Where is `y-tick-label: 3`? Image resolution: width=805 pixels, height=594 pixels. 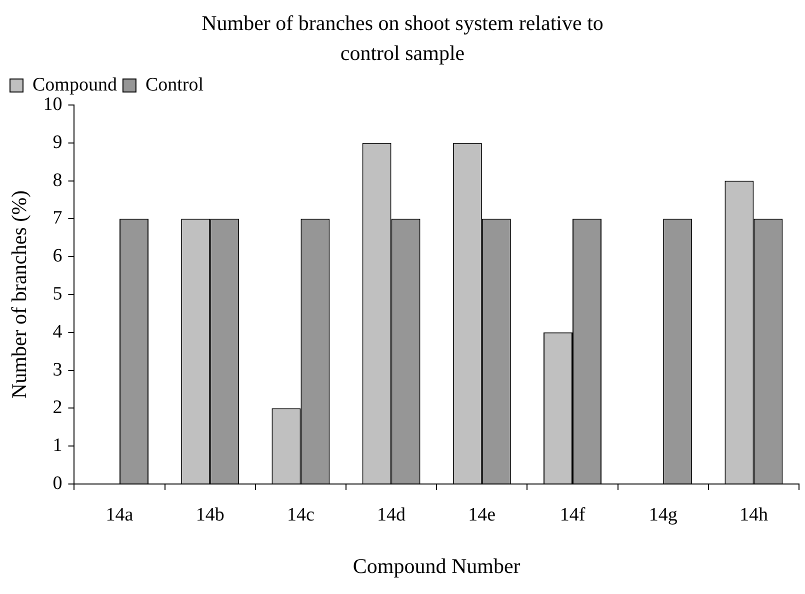 y-tick-label: 3 is located at coordinates (57, 369).